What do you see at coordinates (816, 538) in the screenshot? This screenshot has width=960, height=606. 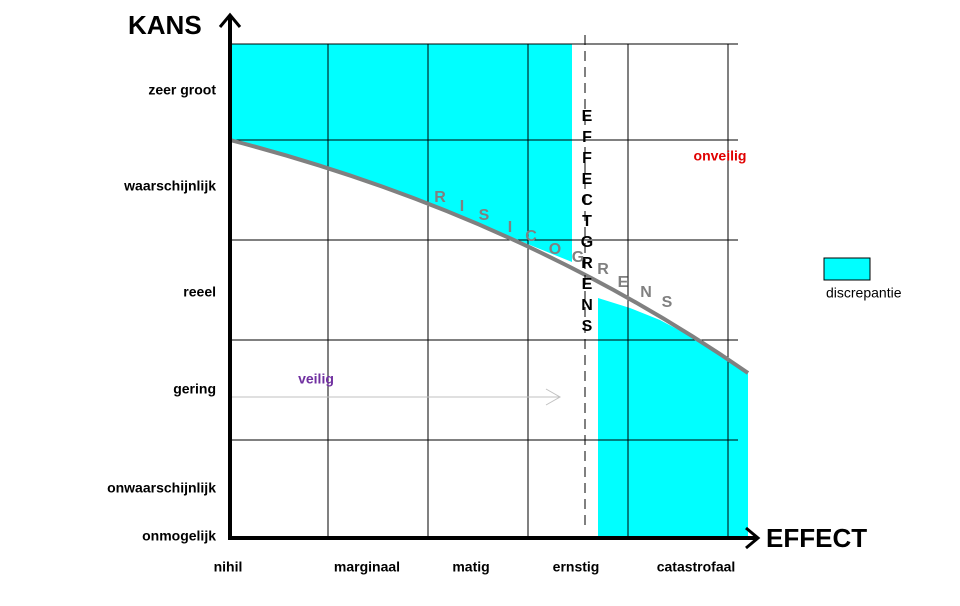 I see `x-axis-title: EFFECT` at bounding box center [816, 538].